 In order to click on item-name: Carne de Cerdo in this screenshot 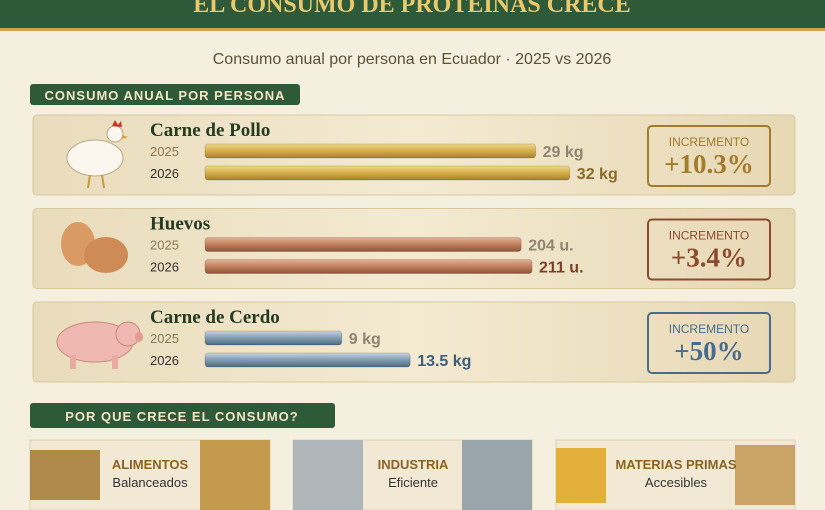, I will do `click(215, 317)`.